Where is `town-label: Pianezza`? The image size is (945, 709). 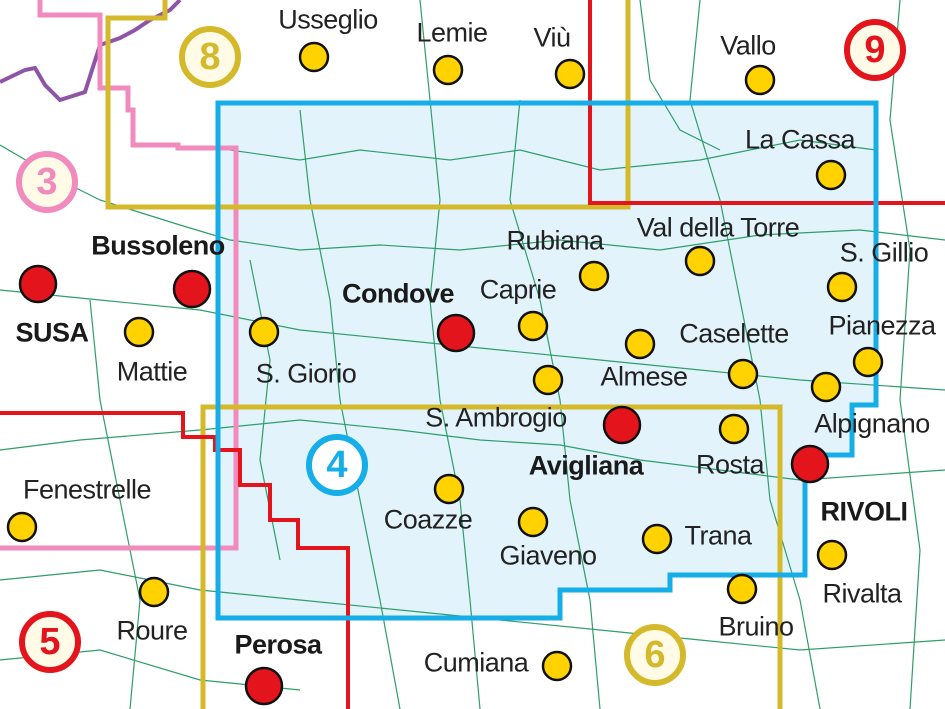
town-label: Pianezza is located at coordinates (882, 325).